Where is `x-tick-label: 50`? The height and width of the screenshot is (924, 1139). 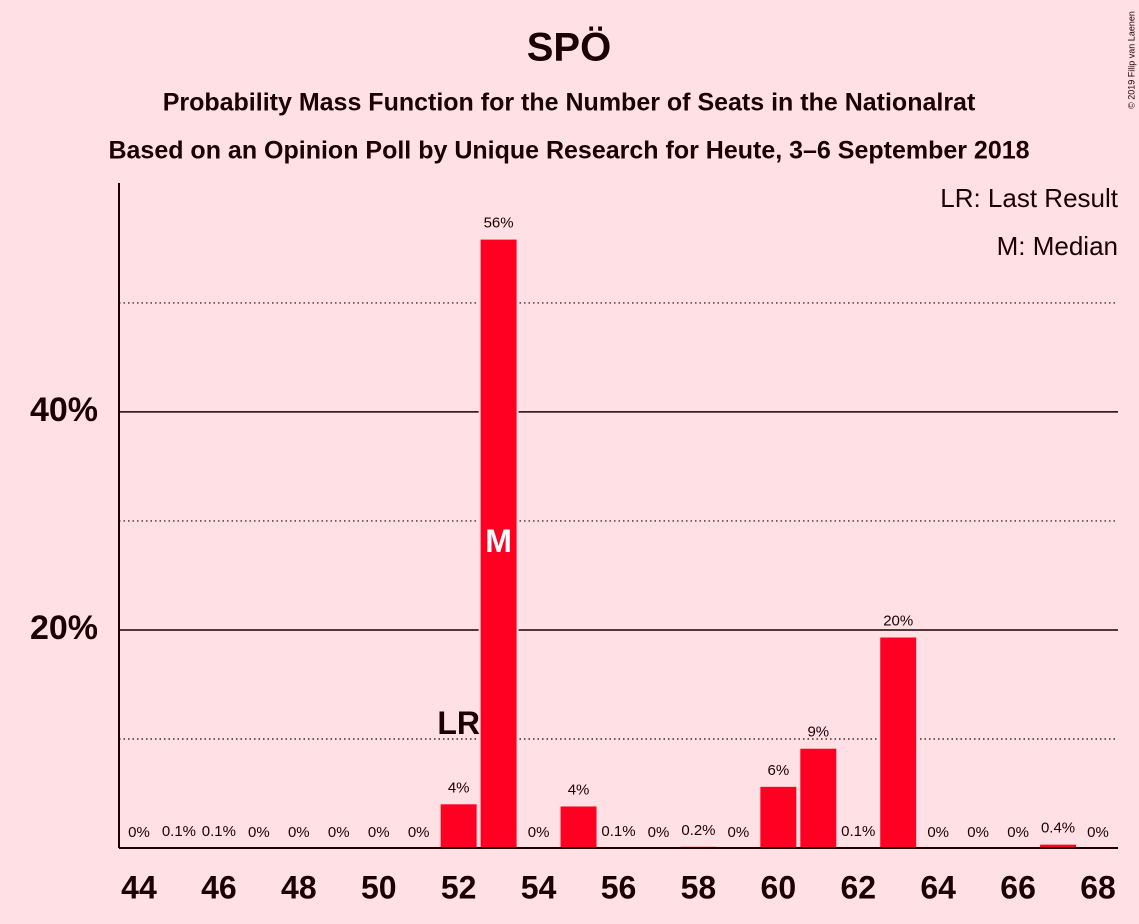 x-tick-label: 50 is located at coordinates (379, 887).